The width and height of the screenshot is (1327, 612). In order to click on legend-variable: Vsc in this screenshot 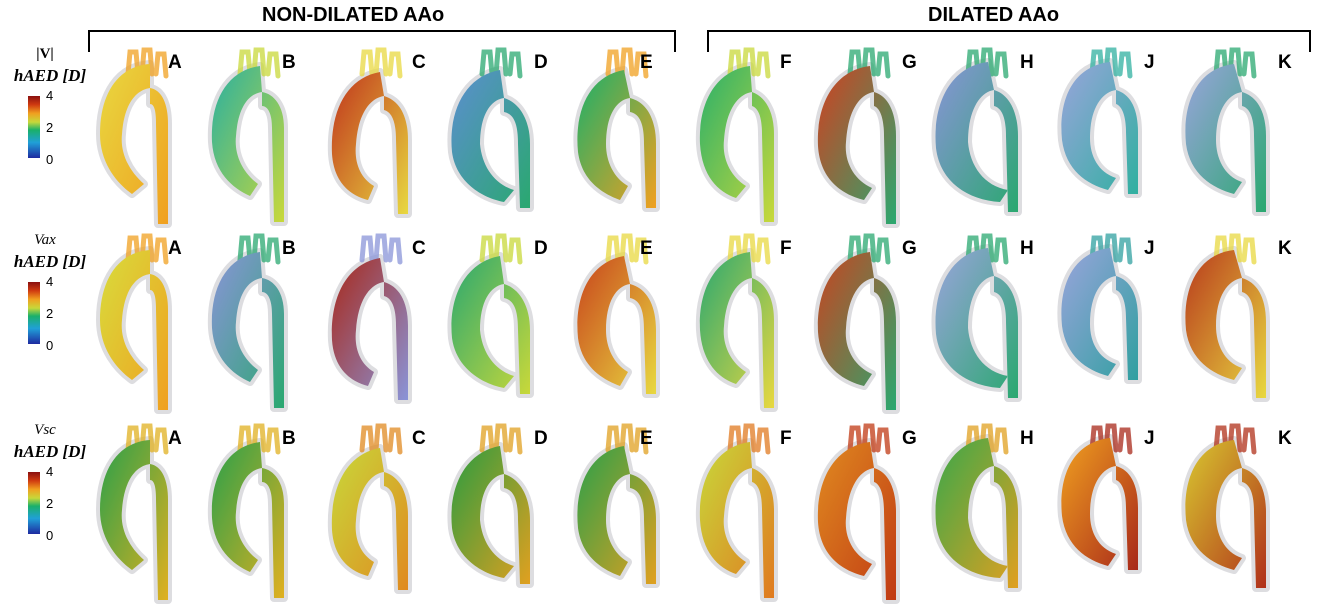, I will do `click(45, 430)`.